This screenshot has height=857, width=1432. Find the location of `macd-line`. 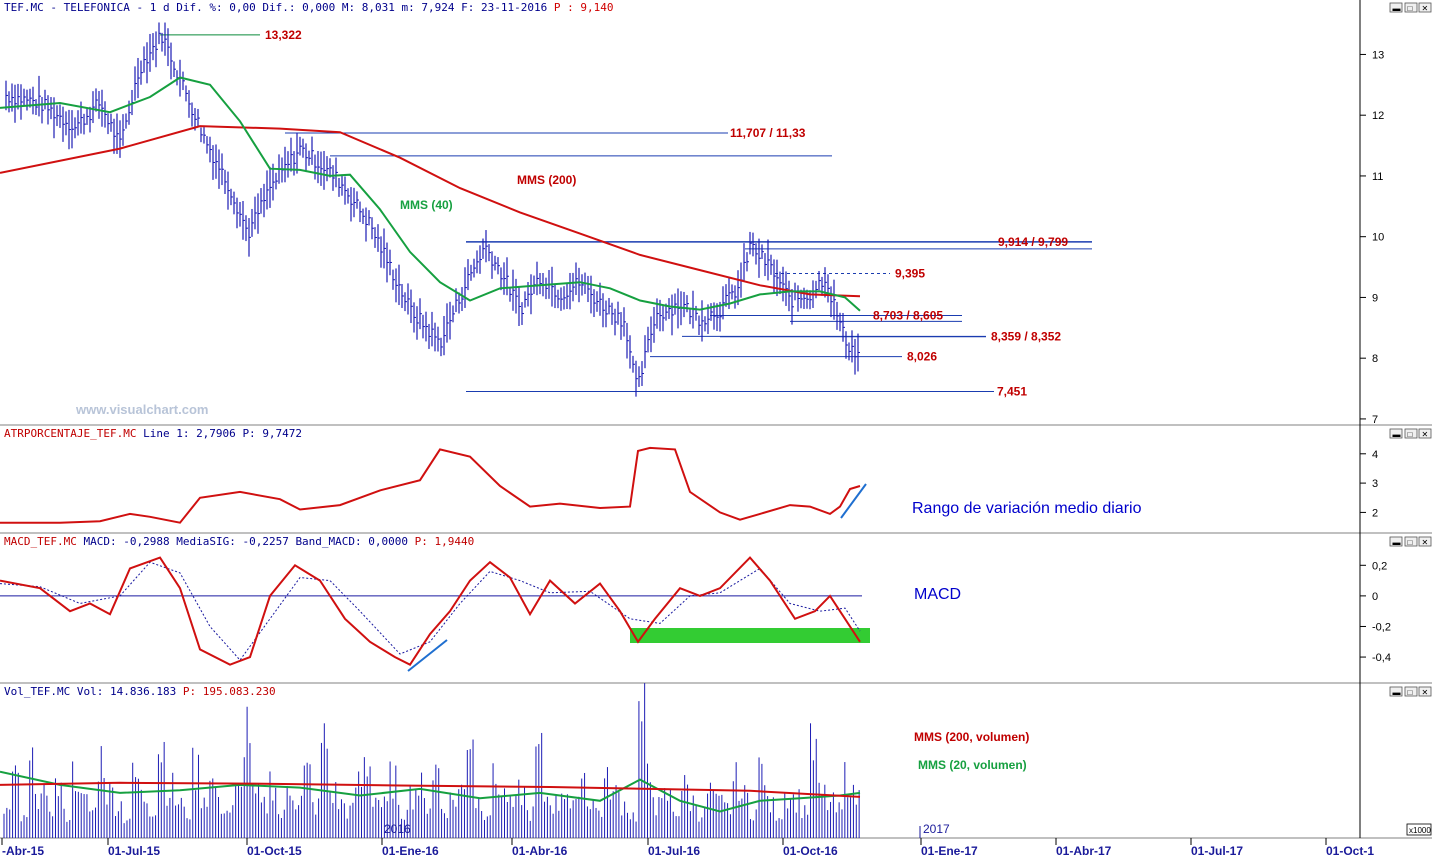

macd-line is located at coordinates (430, 611).